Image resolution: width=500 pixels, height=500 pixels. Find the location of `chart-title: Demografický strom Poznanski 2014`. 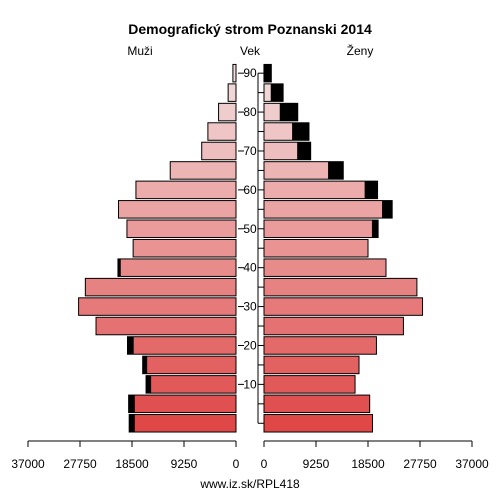

chart-title: Demografický strom Poznanski 2014 is located at coordinates (250, 29).